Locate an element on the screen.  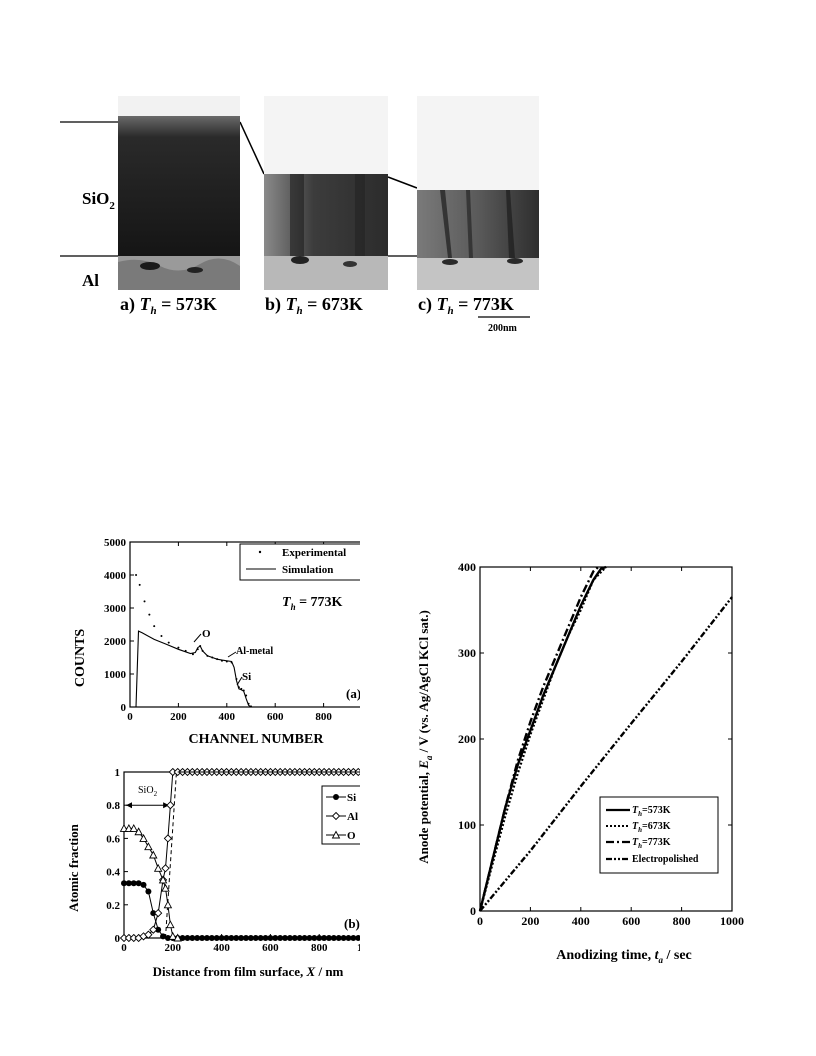
depth-x-tick-label: 400 is located at coordinates (221, 948).